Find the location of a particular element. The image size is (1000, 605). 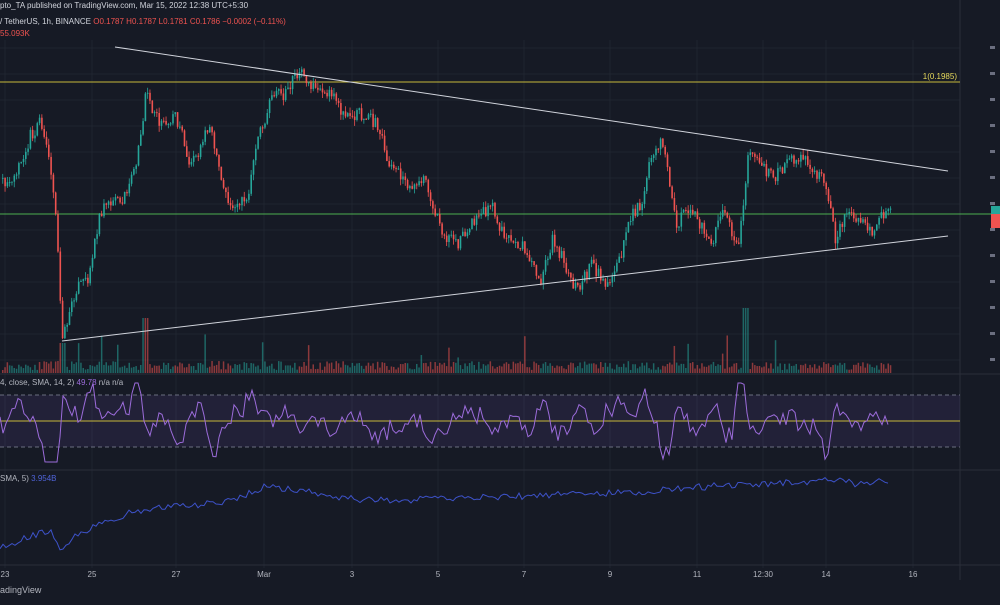

tradingview-brand: adingView is located at coordinates (20, 590).